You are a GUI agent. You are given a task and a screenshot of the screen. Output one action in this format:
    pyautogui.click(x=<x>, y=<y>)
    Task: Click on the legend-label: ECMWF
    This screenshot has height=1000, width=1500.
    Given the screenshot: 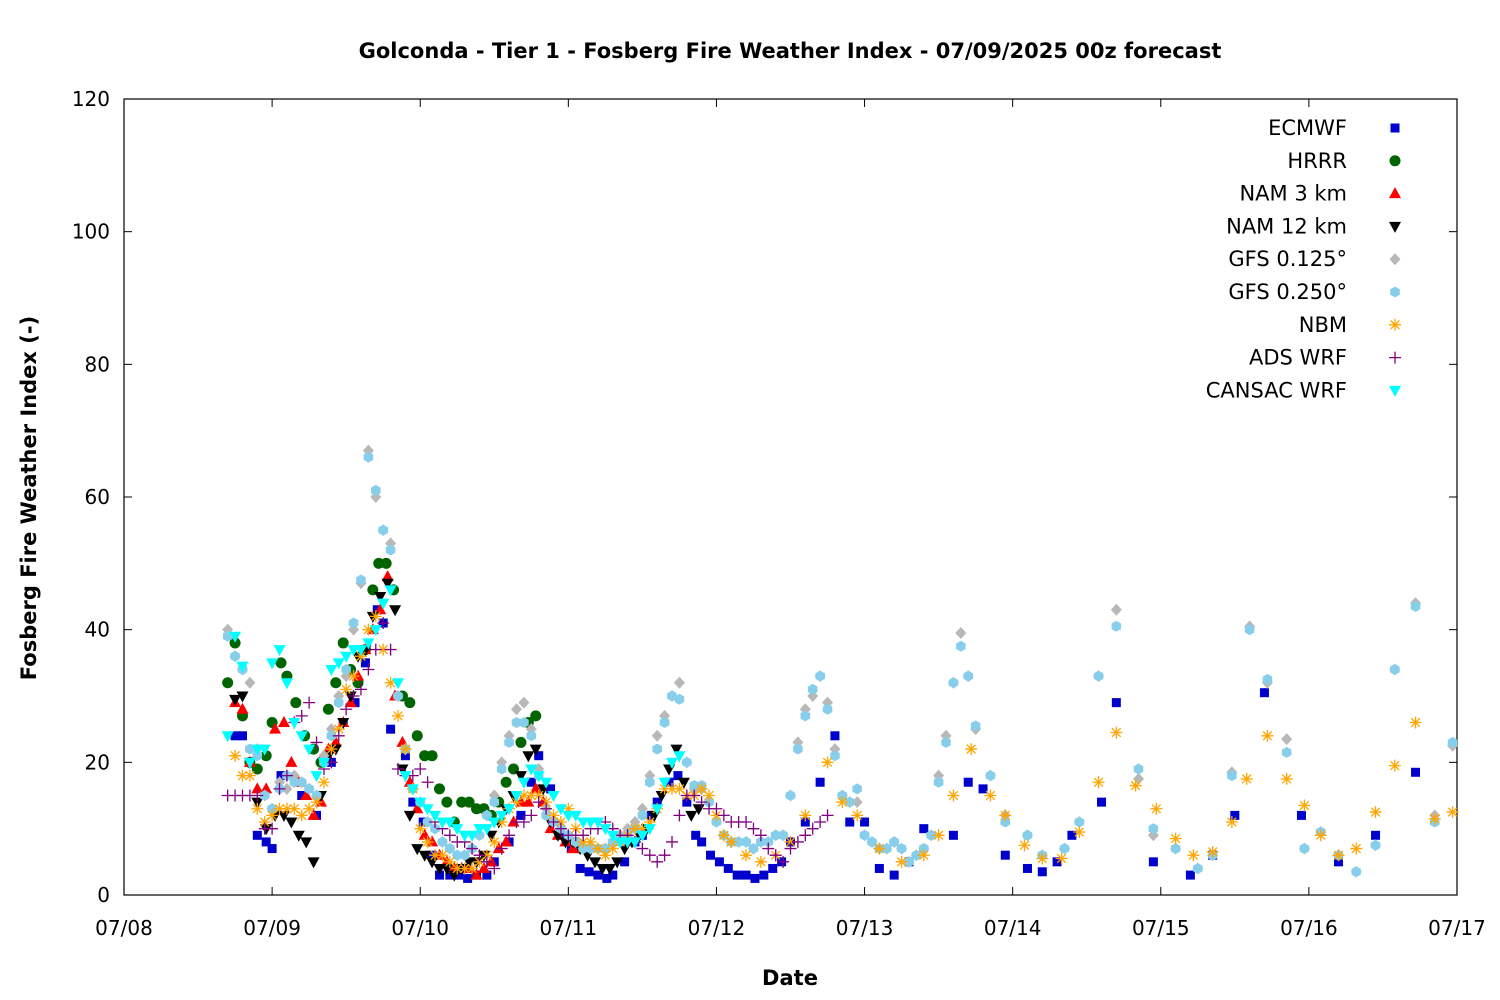 What is the action you would take?
    pyautogui.click(x=1307, y=128)
    